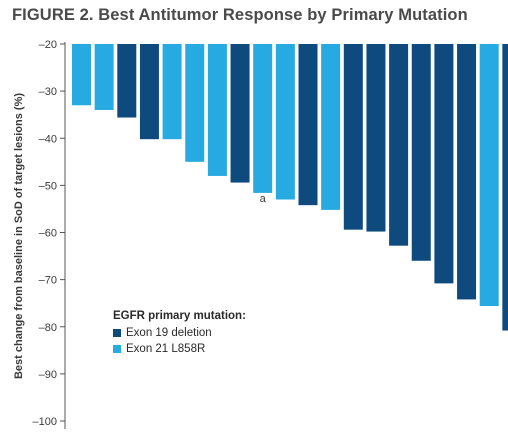  What do you see at coordinates (45, 422) in the screenshot?
I see `y-tick-label: –100` at bounding box center [45, 422].